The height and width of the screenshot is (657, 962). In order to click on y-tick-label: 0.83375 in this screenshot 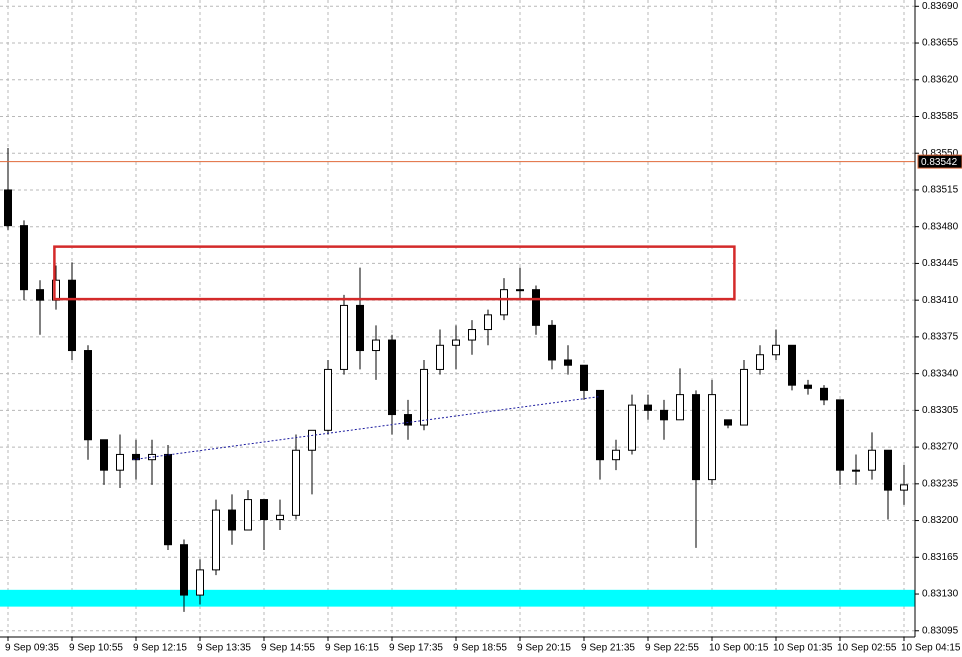, I will do `click(940, 337)`.